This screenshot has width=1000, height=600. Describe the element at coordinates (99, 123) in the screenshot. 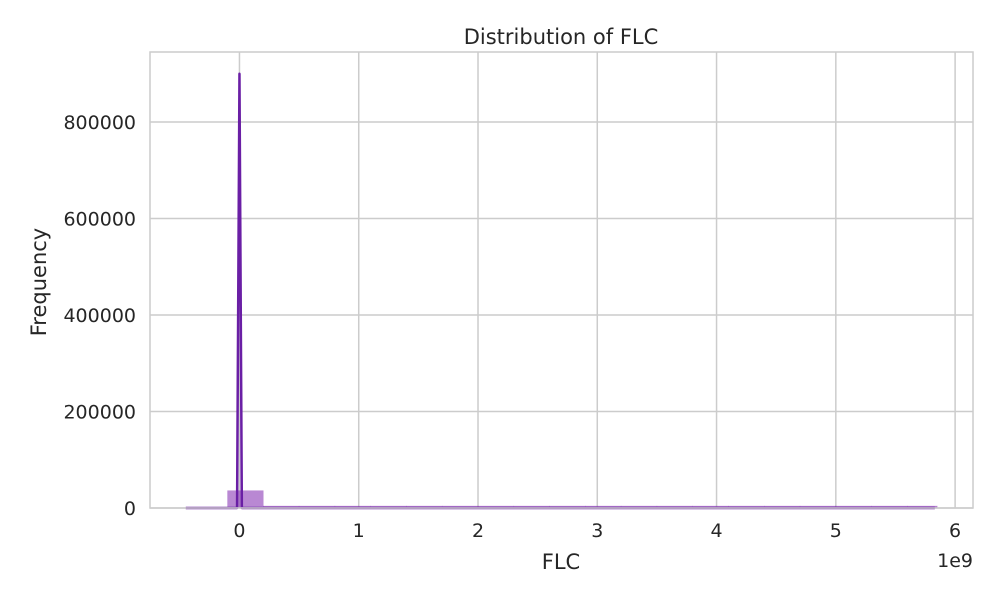

I see `y-tick-label: 800000` at that location.